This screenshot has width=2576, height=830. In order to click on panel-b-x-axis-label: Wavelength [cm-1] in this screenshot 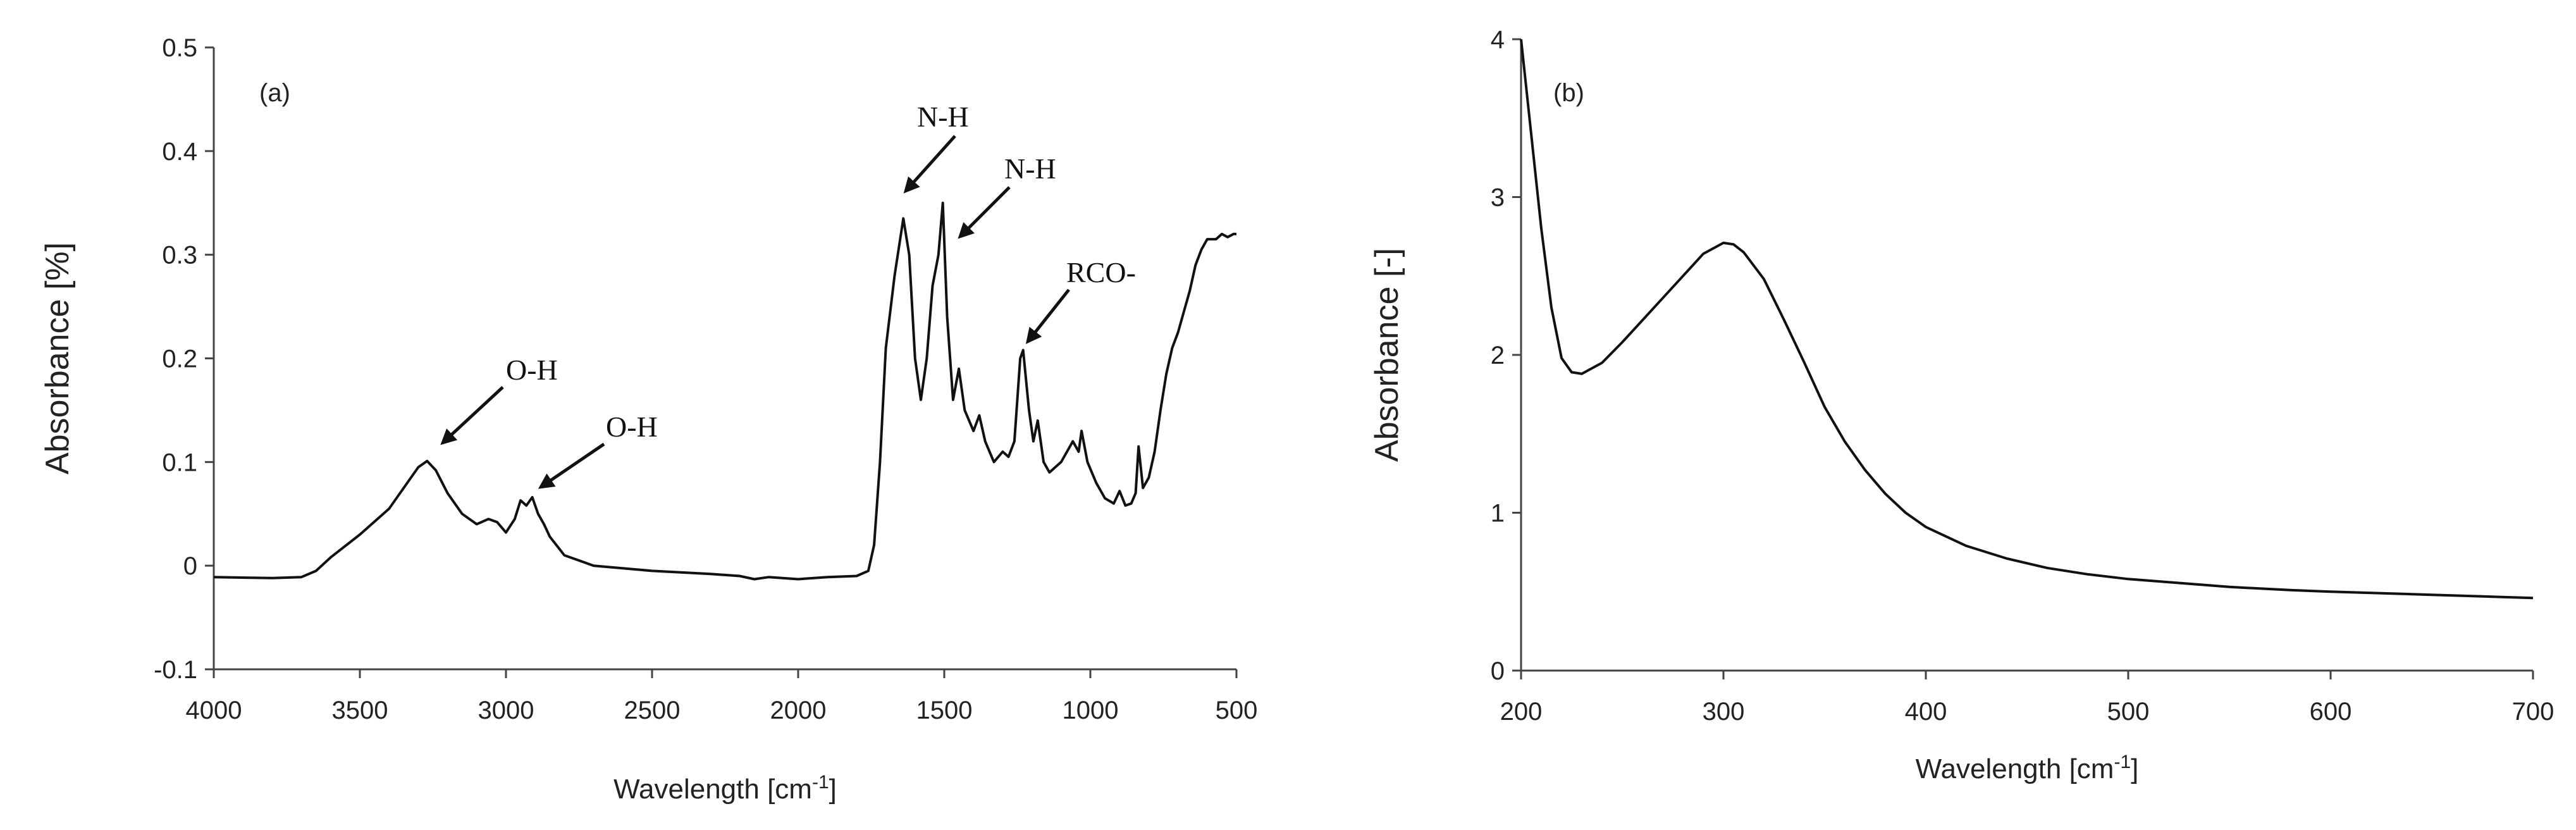, I will do `click(2027, 768)`.